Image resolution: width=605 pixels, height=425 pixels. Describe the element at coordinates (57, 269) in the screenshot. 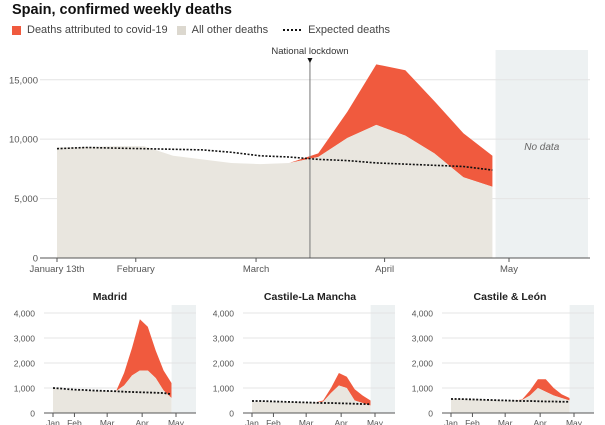

I see `x-tick-label: January 13th` at that location.